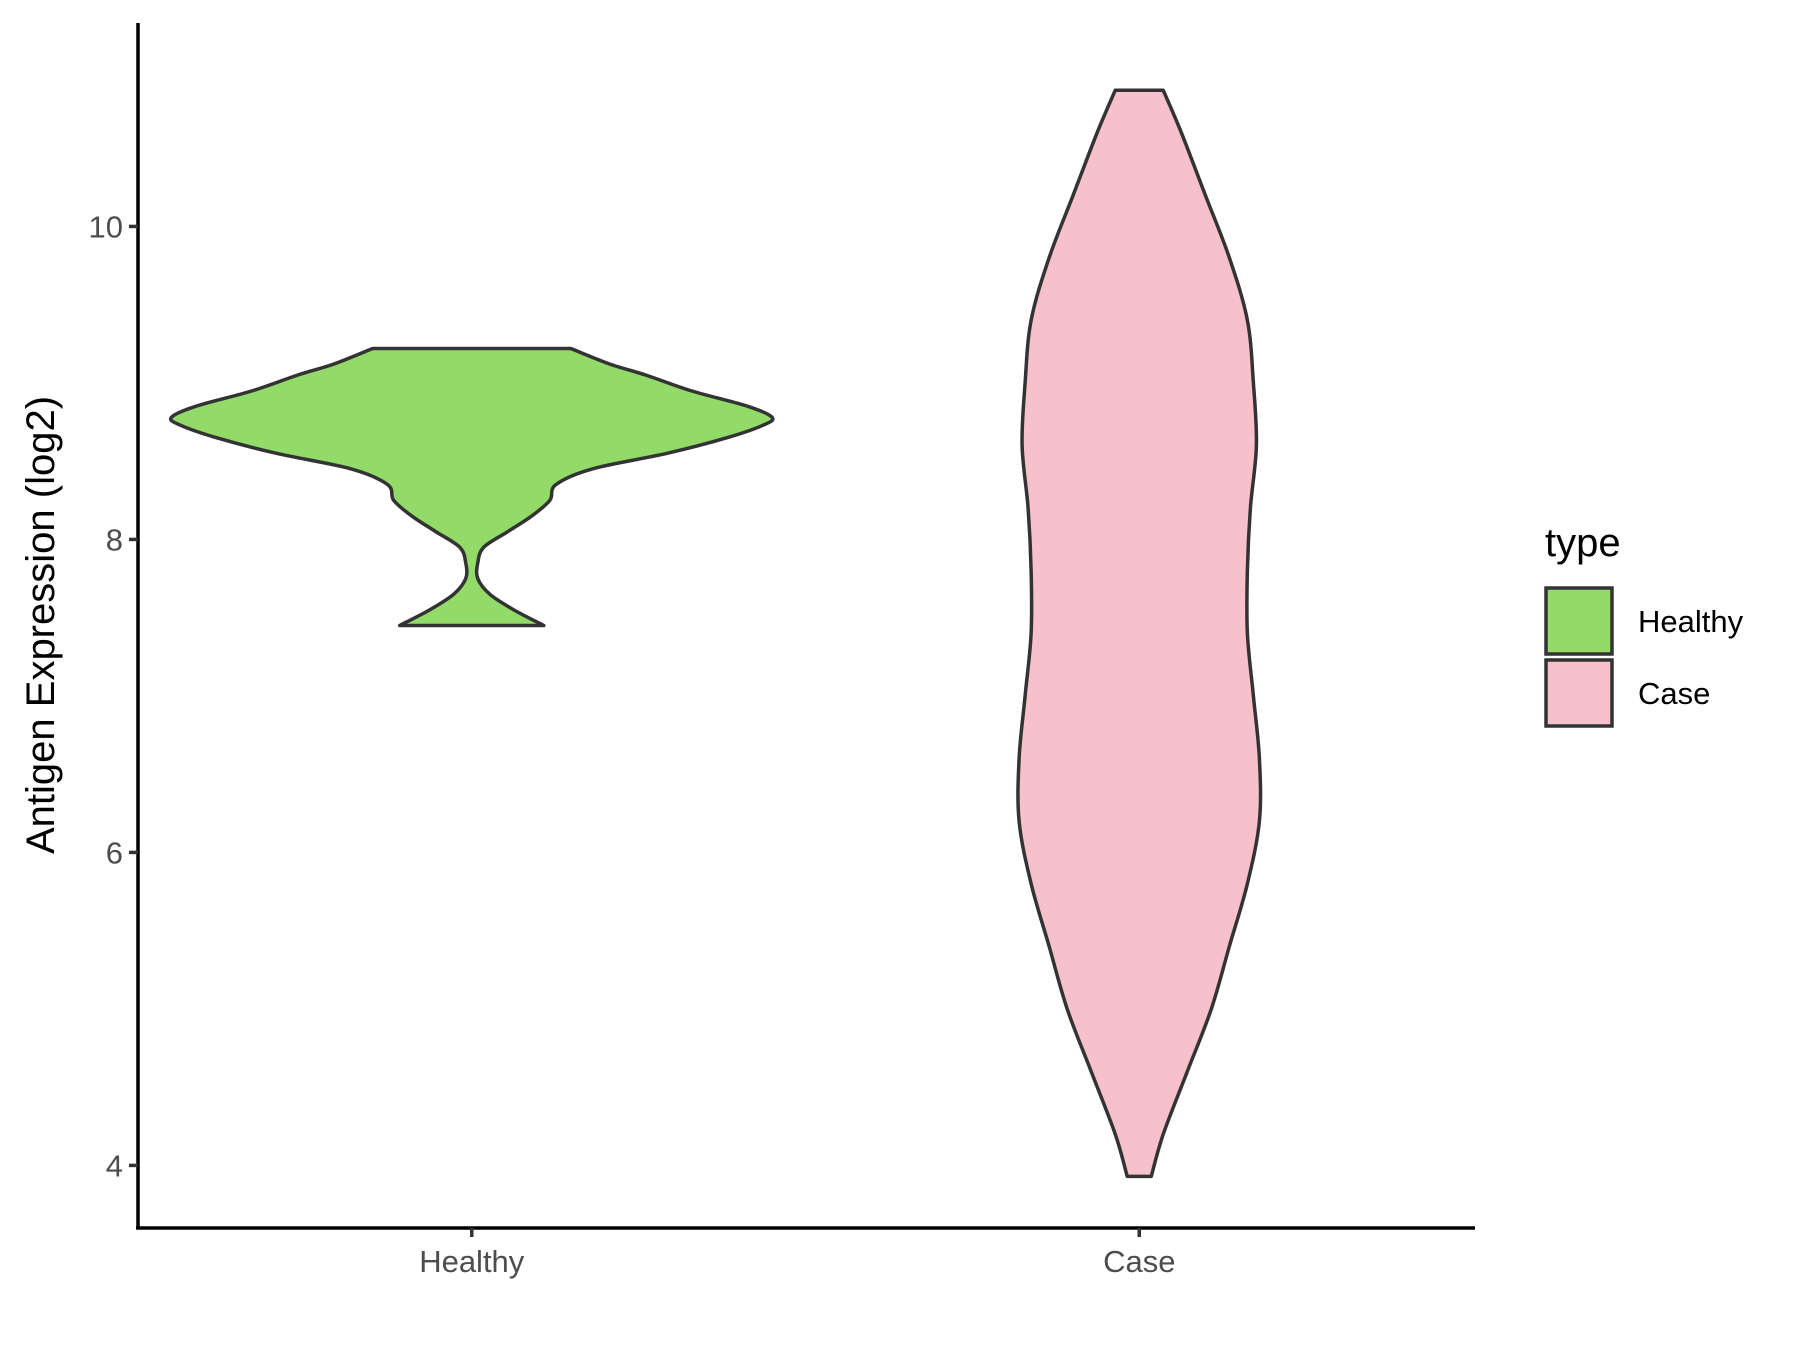 The width and height of the screenshot is (1800, 1350). Describe the element at coordinates (114, 852) in the screenshot. I see `y-tick-label: 6` at that location.